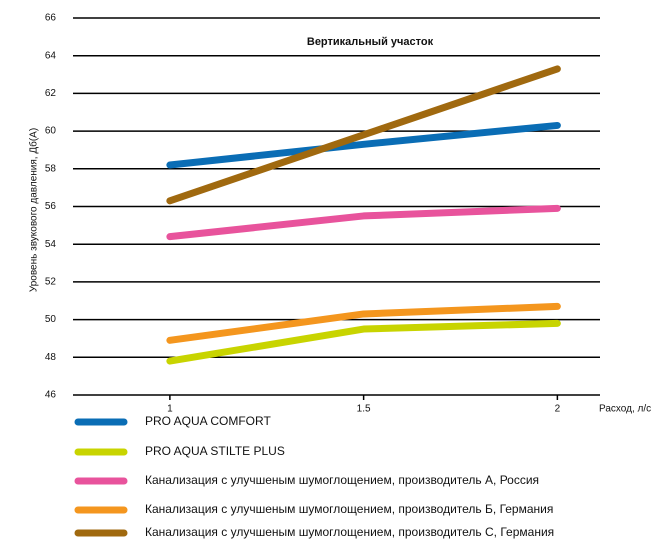  What do you see at coordinates (51, 55) in the screenshot?
I see `y-tick-label: 64` at bounding box center [51, 55].